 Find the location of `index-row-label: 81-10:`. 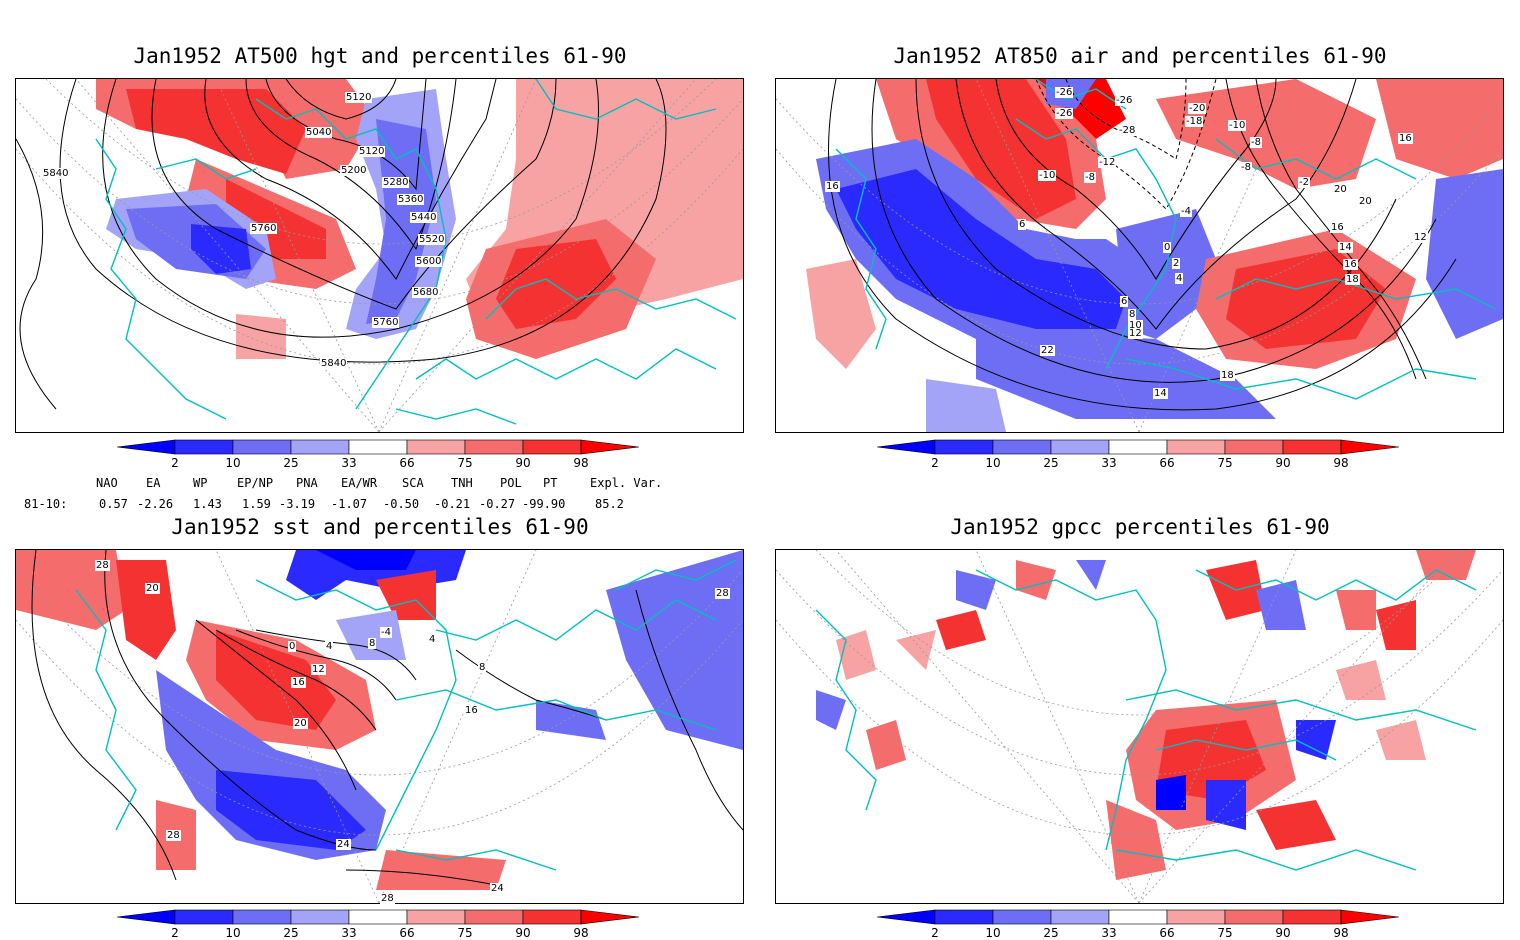

index-row-label: 81-10: is located at coordinates (46, 504).